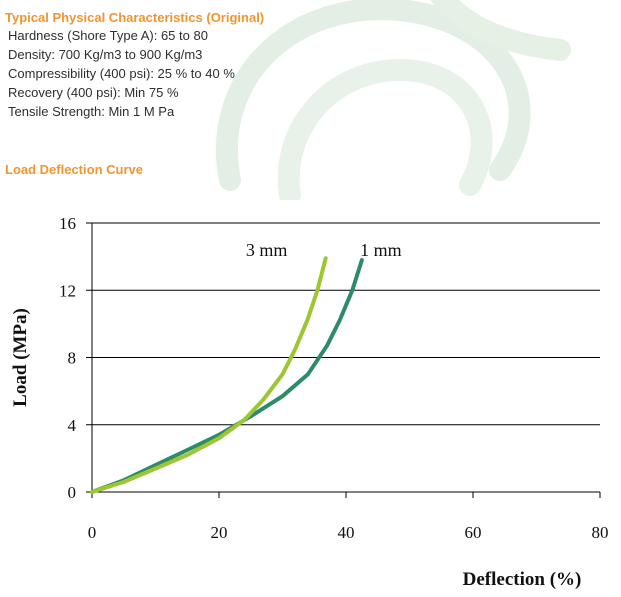  I want to click on y-axis-label: Load (MPa), so click(20, 357).